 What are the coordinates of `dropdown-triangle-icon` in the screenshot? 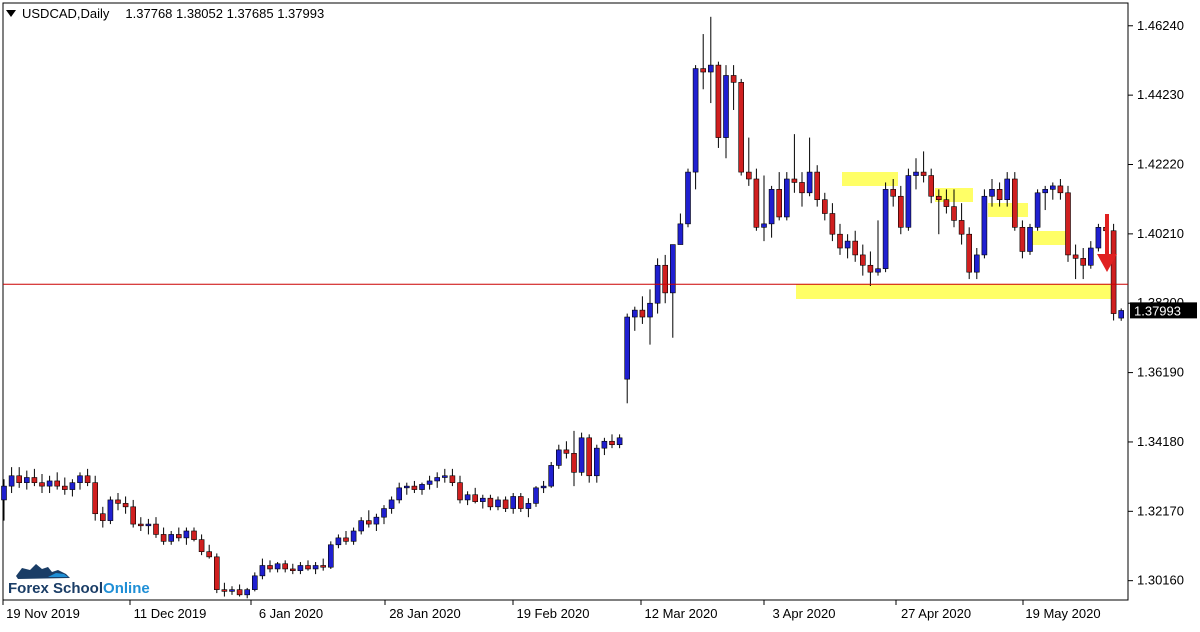 It's located at (11, 13).